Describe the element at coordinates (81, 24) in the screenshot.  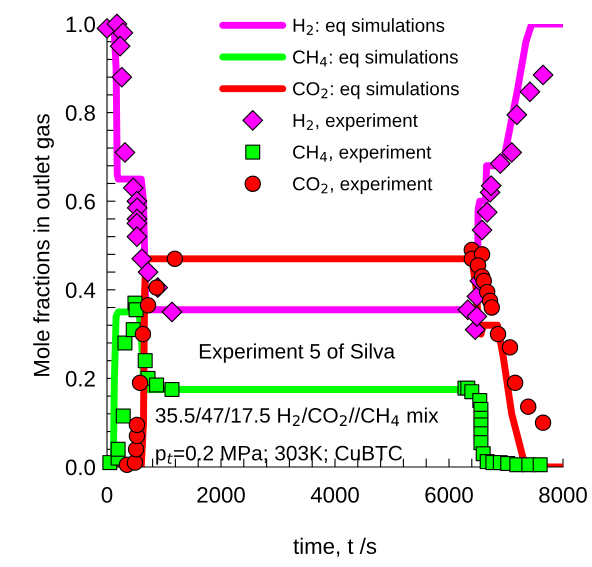
I see `y-tick-label: 1.0` at that location.